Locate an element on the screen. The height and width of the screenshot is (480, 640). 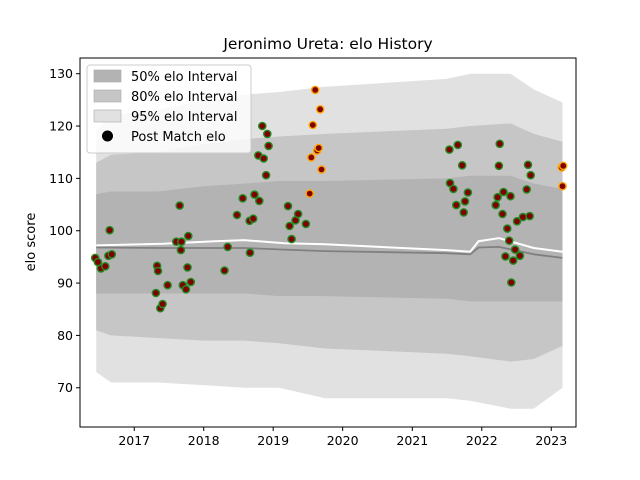
x-tick-label: 2020 is located at coordinates (343, 440).